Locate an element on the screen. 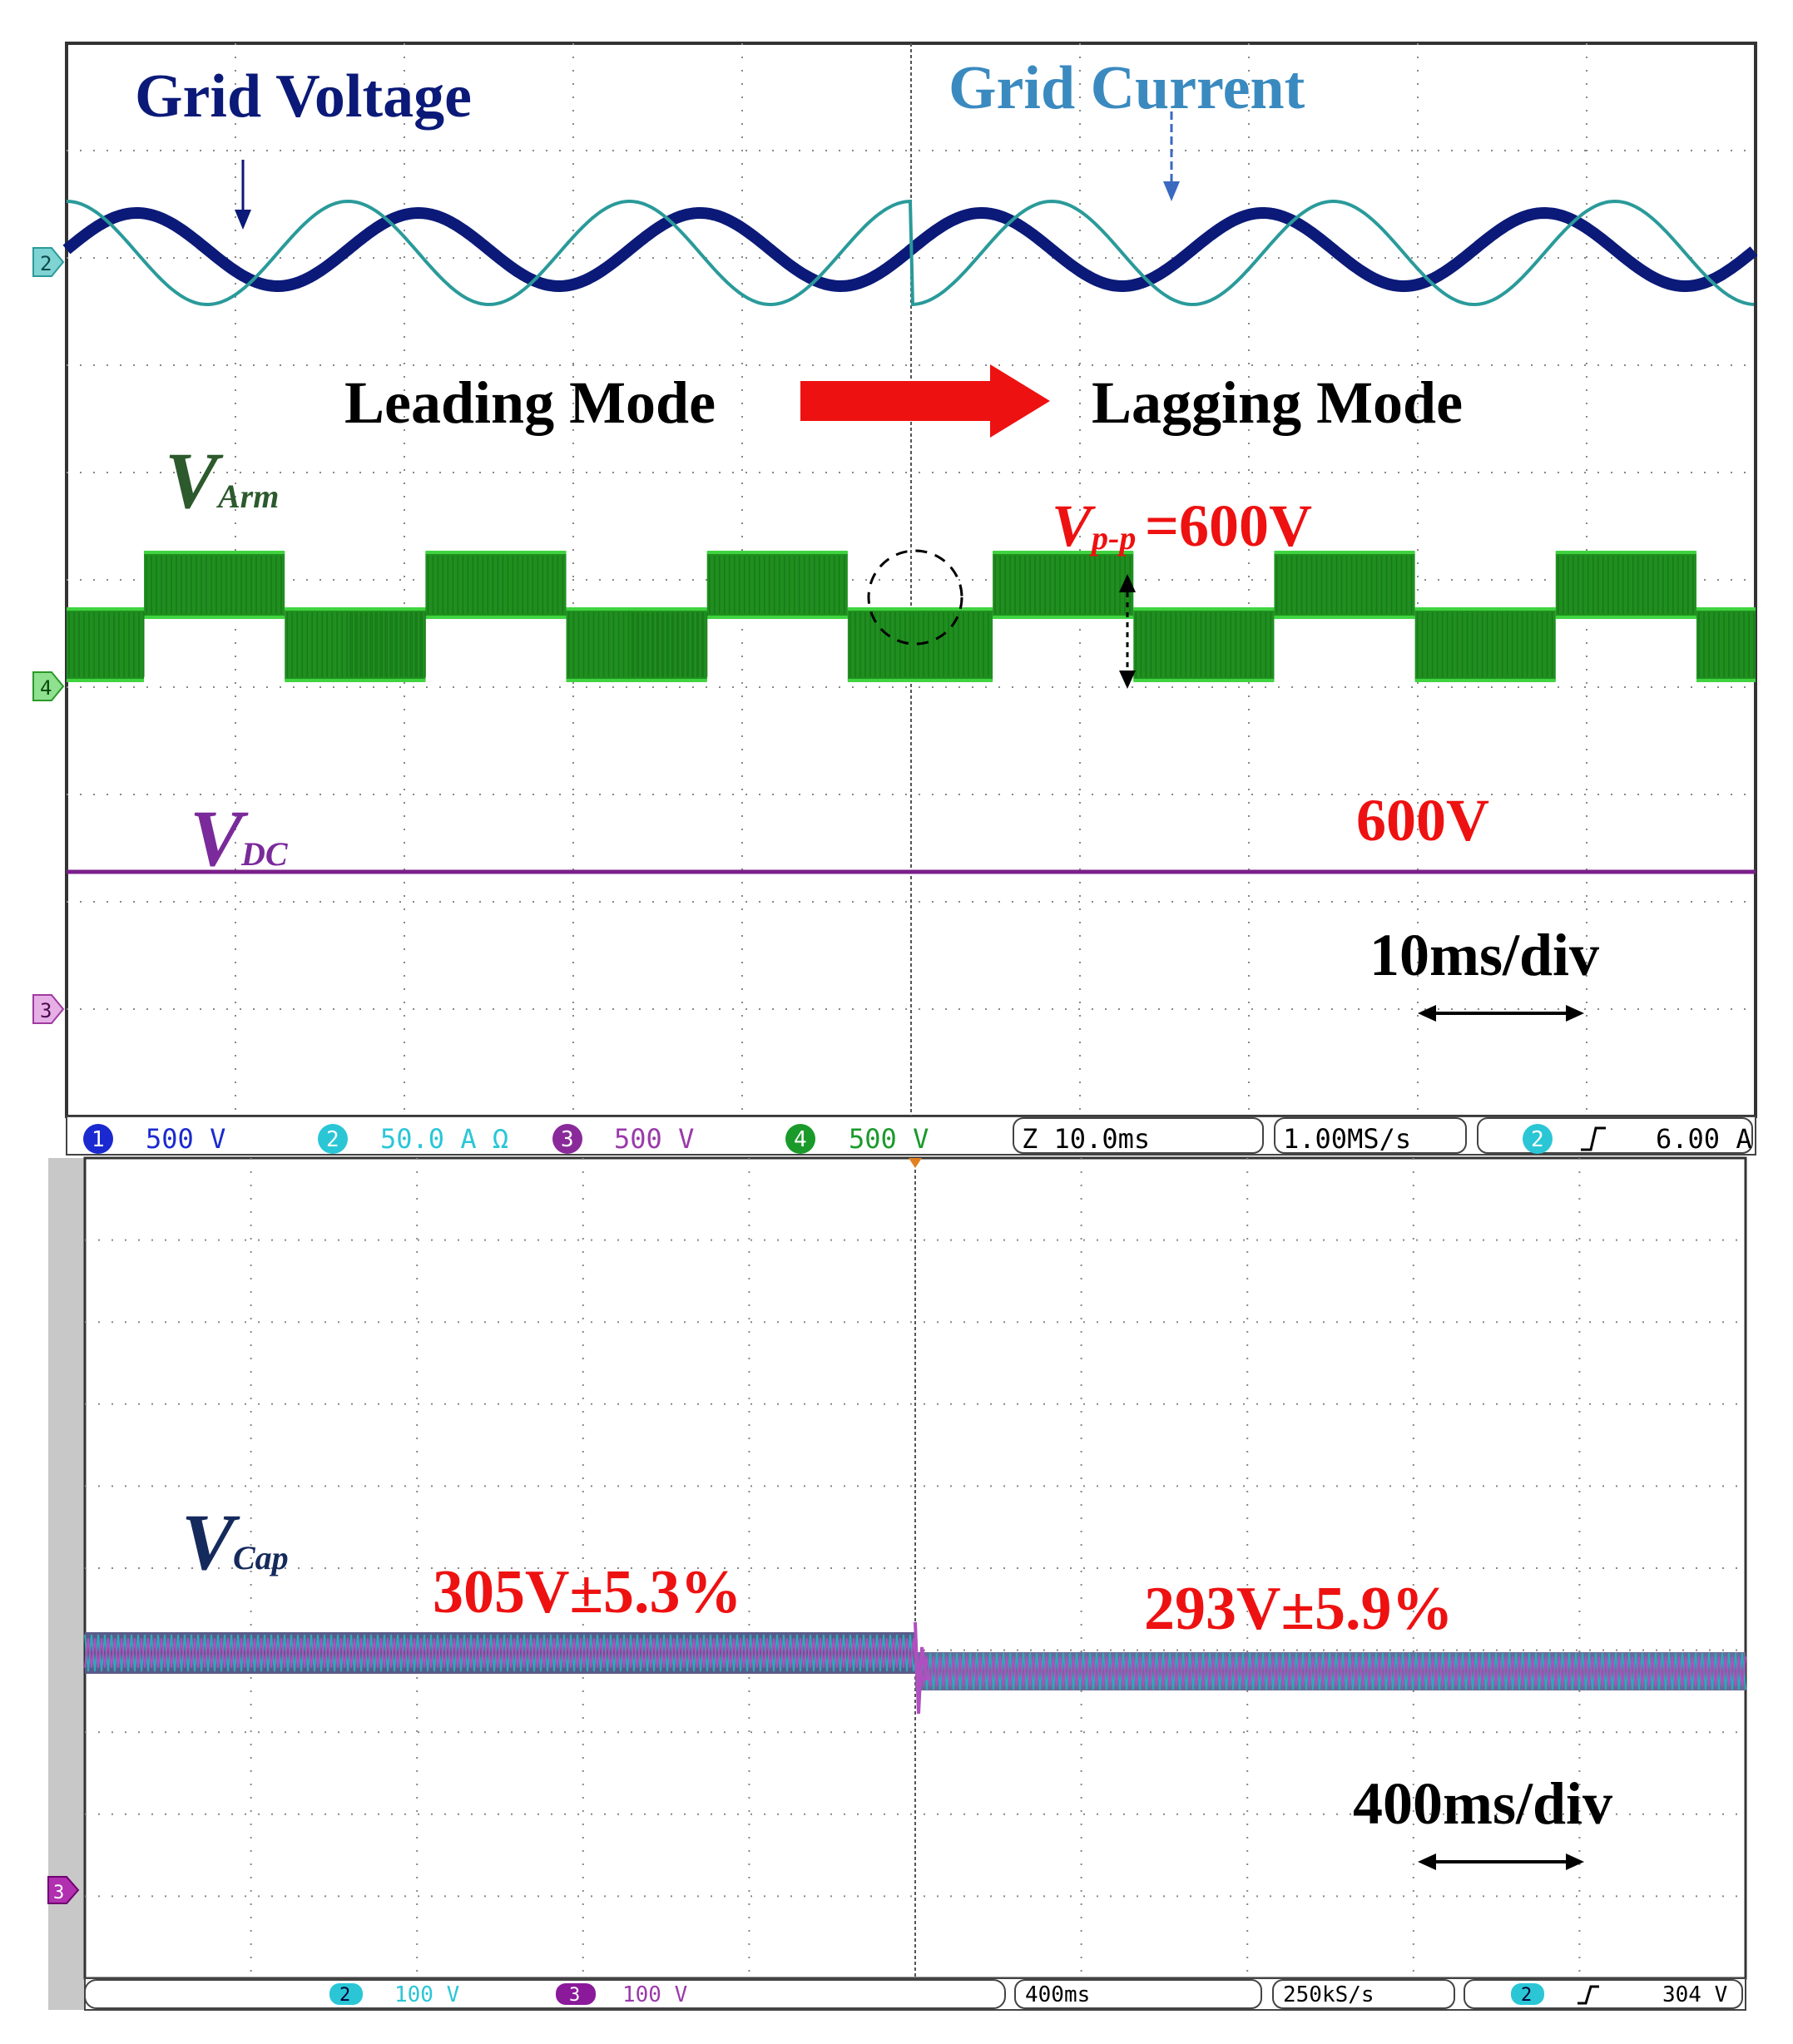 This screenshot has width=1793, height=2044. bottom-trigger-channel-icon is located at coordinates (1527, 1994).